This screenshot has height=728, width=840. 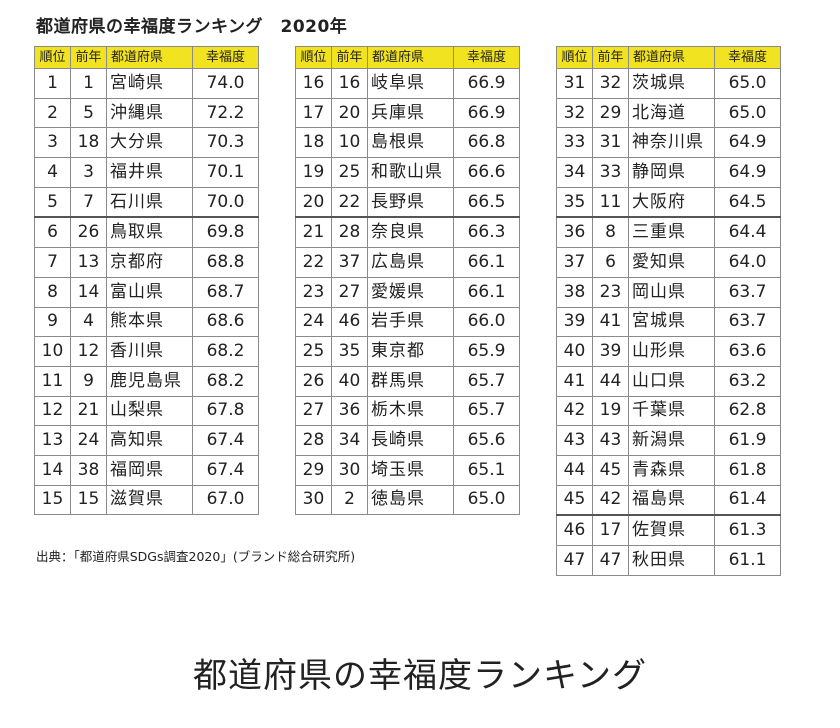 What do you see at coordinates (410, 500) in the screenshot?
I see `prefecture-cell: 徳島県` at bounding box center [410, 500].